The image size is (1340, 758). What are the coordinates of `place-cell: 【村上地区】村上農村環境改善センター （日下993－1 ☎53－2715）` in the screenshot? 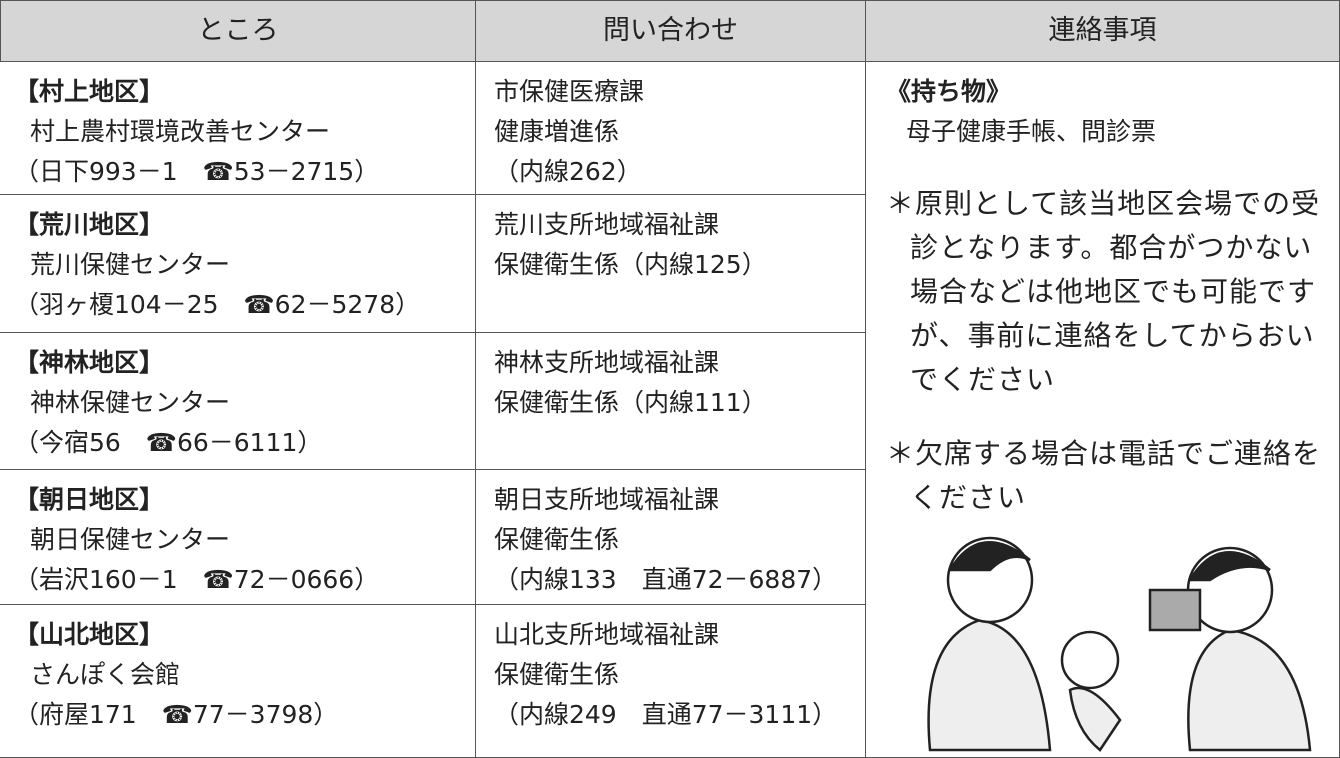 It's located at (238, 128).